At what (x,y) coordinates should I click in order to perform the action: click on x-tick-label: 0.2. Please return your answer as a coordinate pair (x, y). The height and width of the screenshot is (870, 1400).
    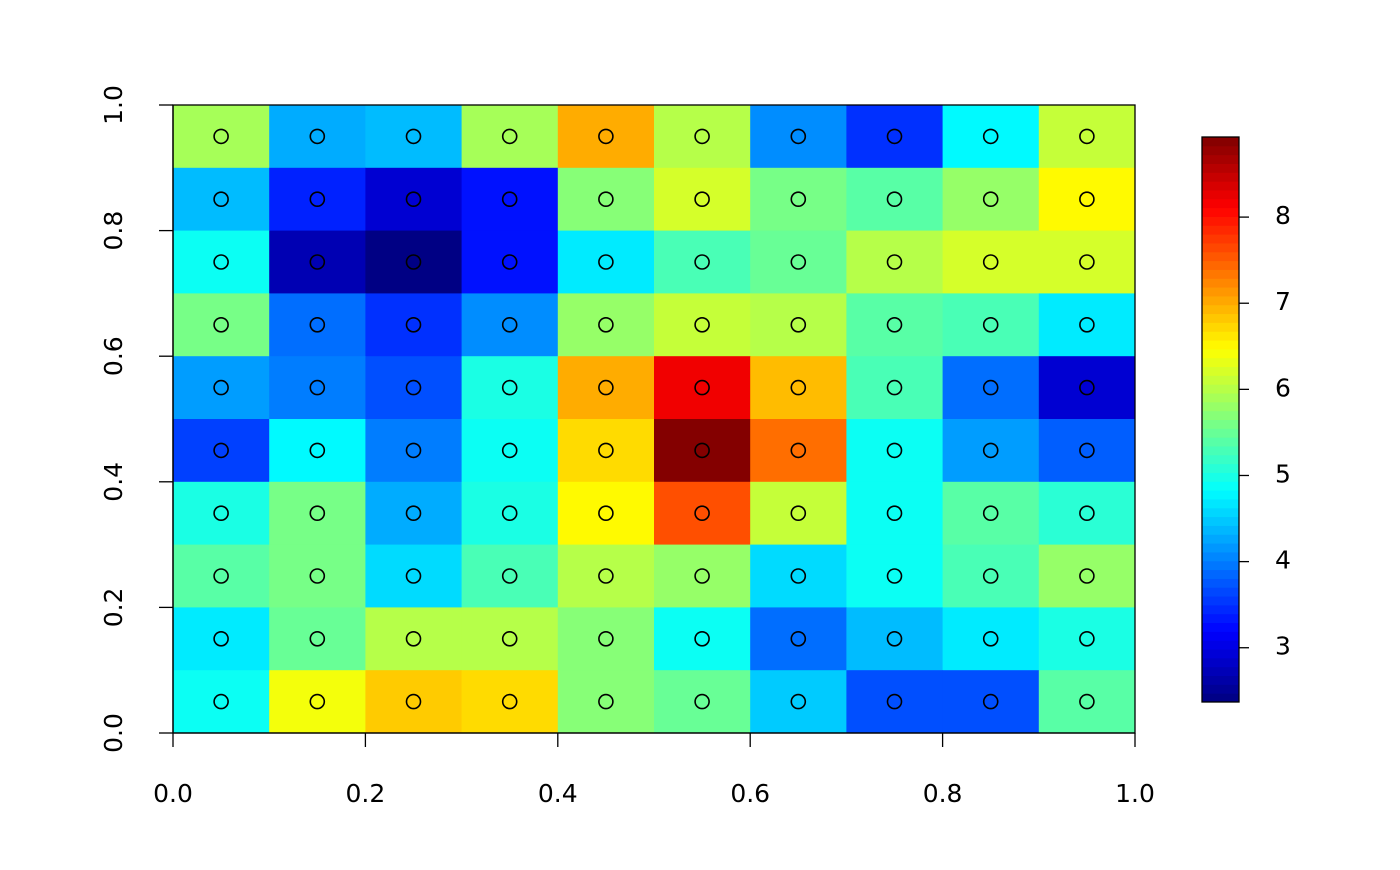
    Looking at the image, I should click on (366, 793).